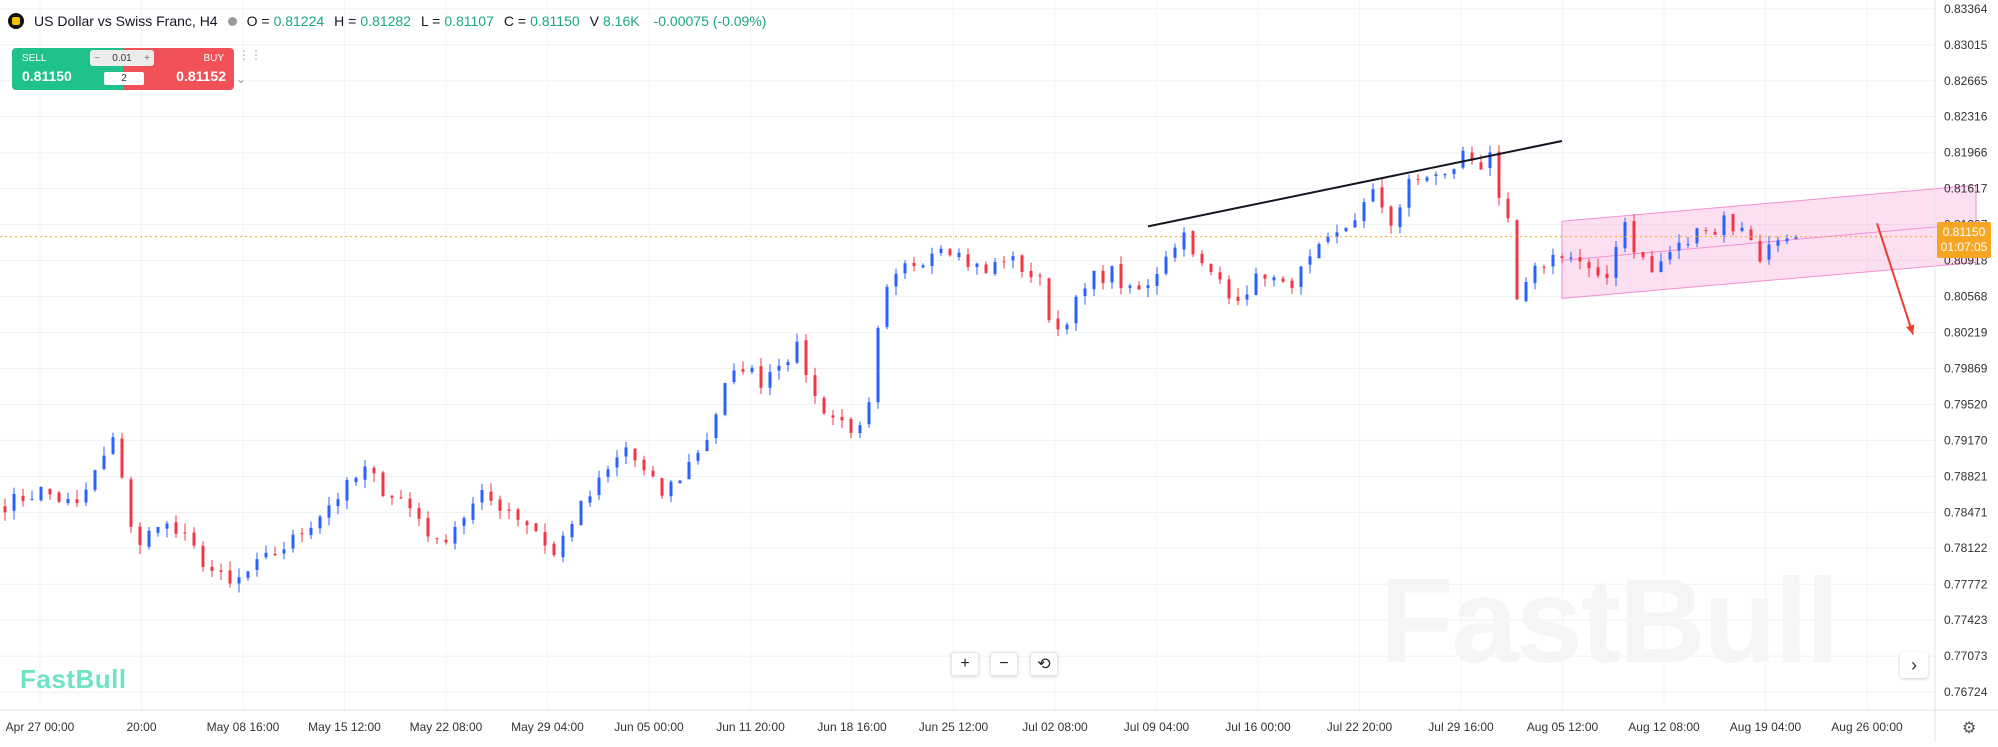  I want to click on leverage-field: 2, so click(124, 78).